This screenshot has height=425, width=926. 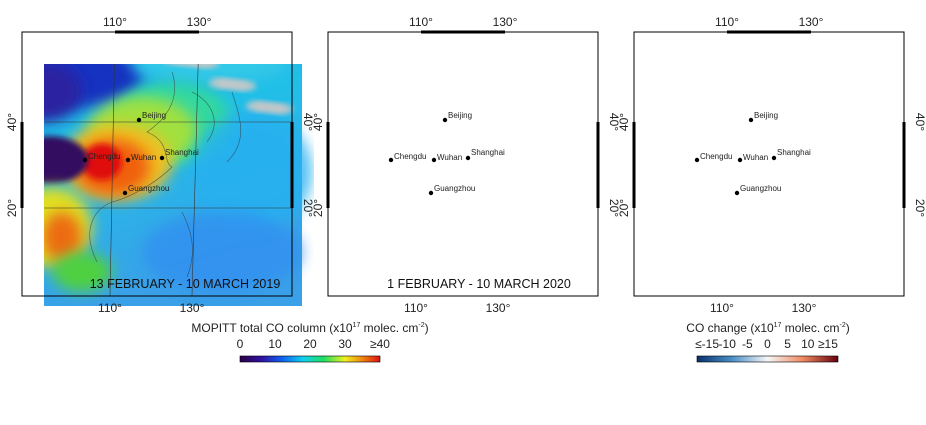 I want to click on colorbar-tick: 30, so click(x=345, y=344).